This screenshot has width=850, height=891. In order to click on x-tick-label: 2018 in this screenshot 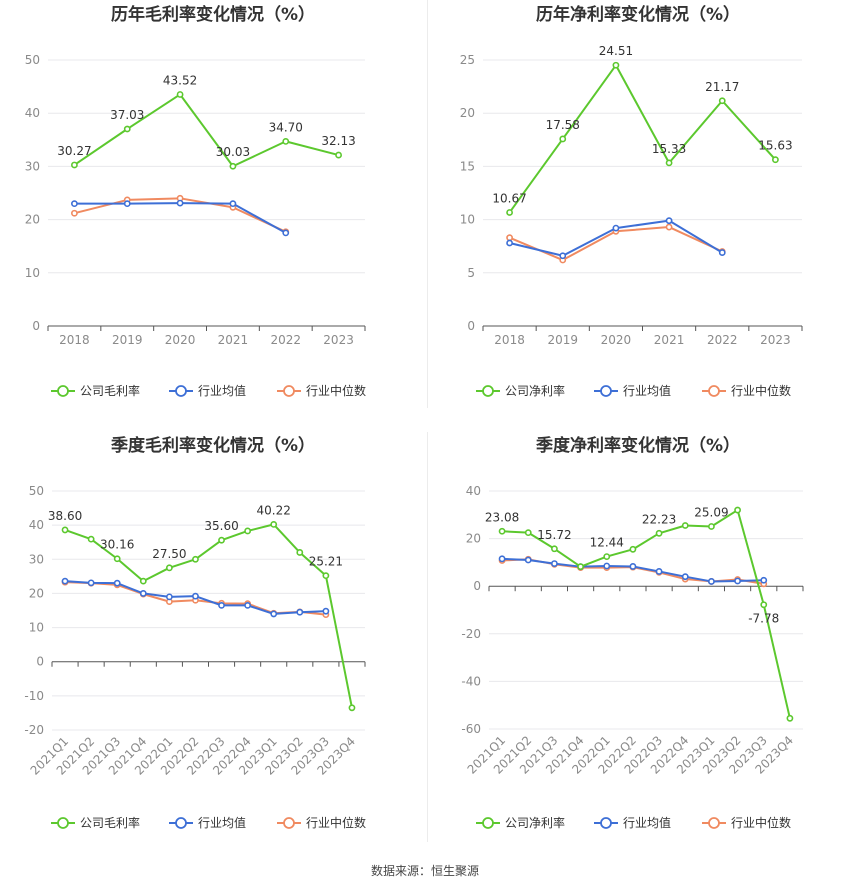, I will do `click(509, 340)`.